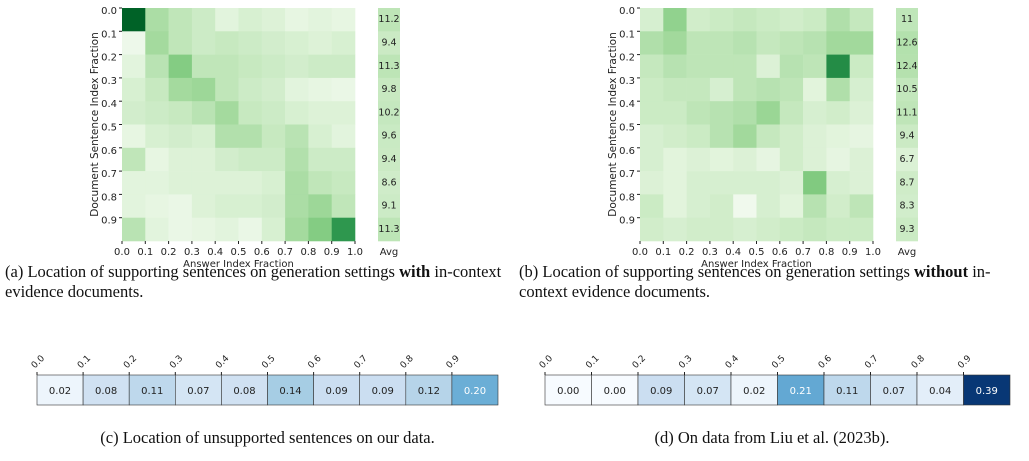 This screenshot has height=461, width=1029. I want to click on caption-part: in-context evidence documents., so click(253, 281).